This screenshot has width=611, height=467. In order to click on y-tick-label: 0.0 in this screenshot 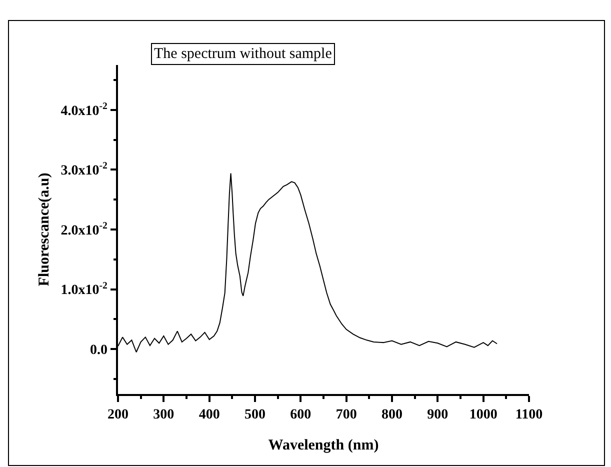, I will do `click(99, 350)`.